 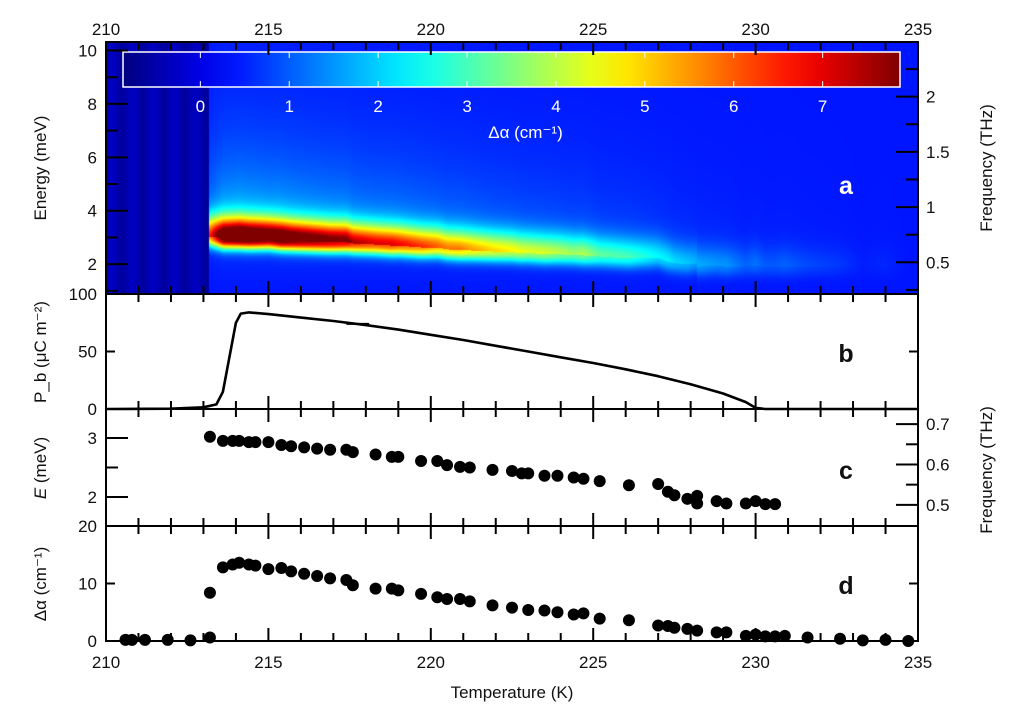 What do you see at coordinates (92, 211) in the screenshot?
I see `y-tick-label-a: 4` at bounding box center [92, 211].